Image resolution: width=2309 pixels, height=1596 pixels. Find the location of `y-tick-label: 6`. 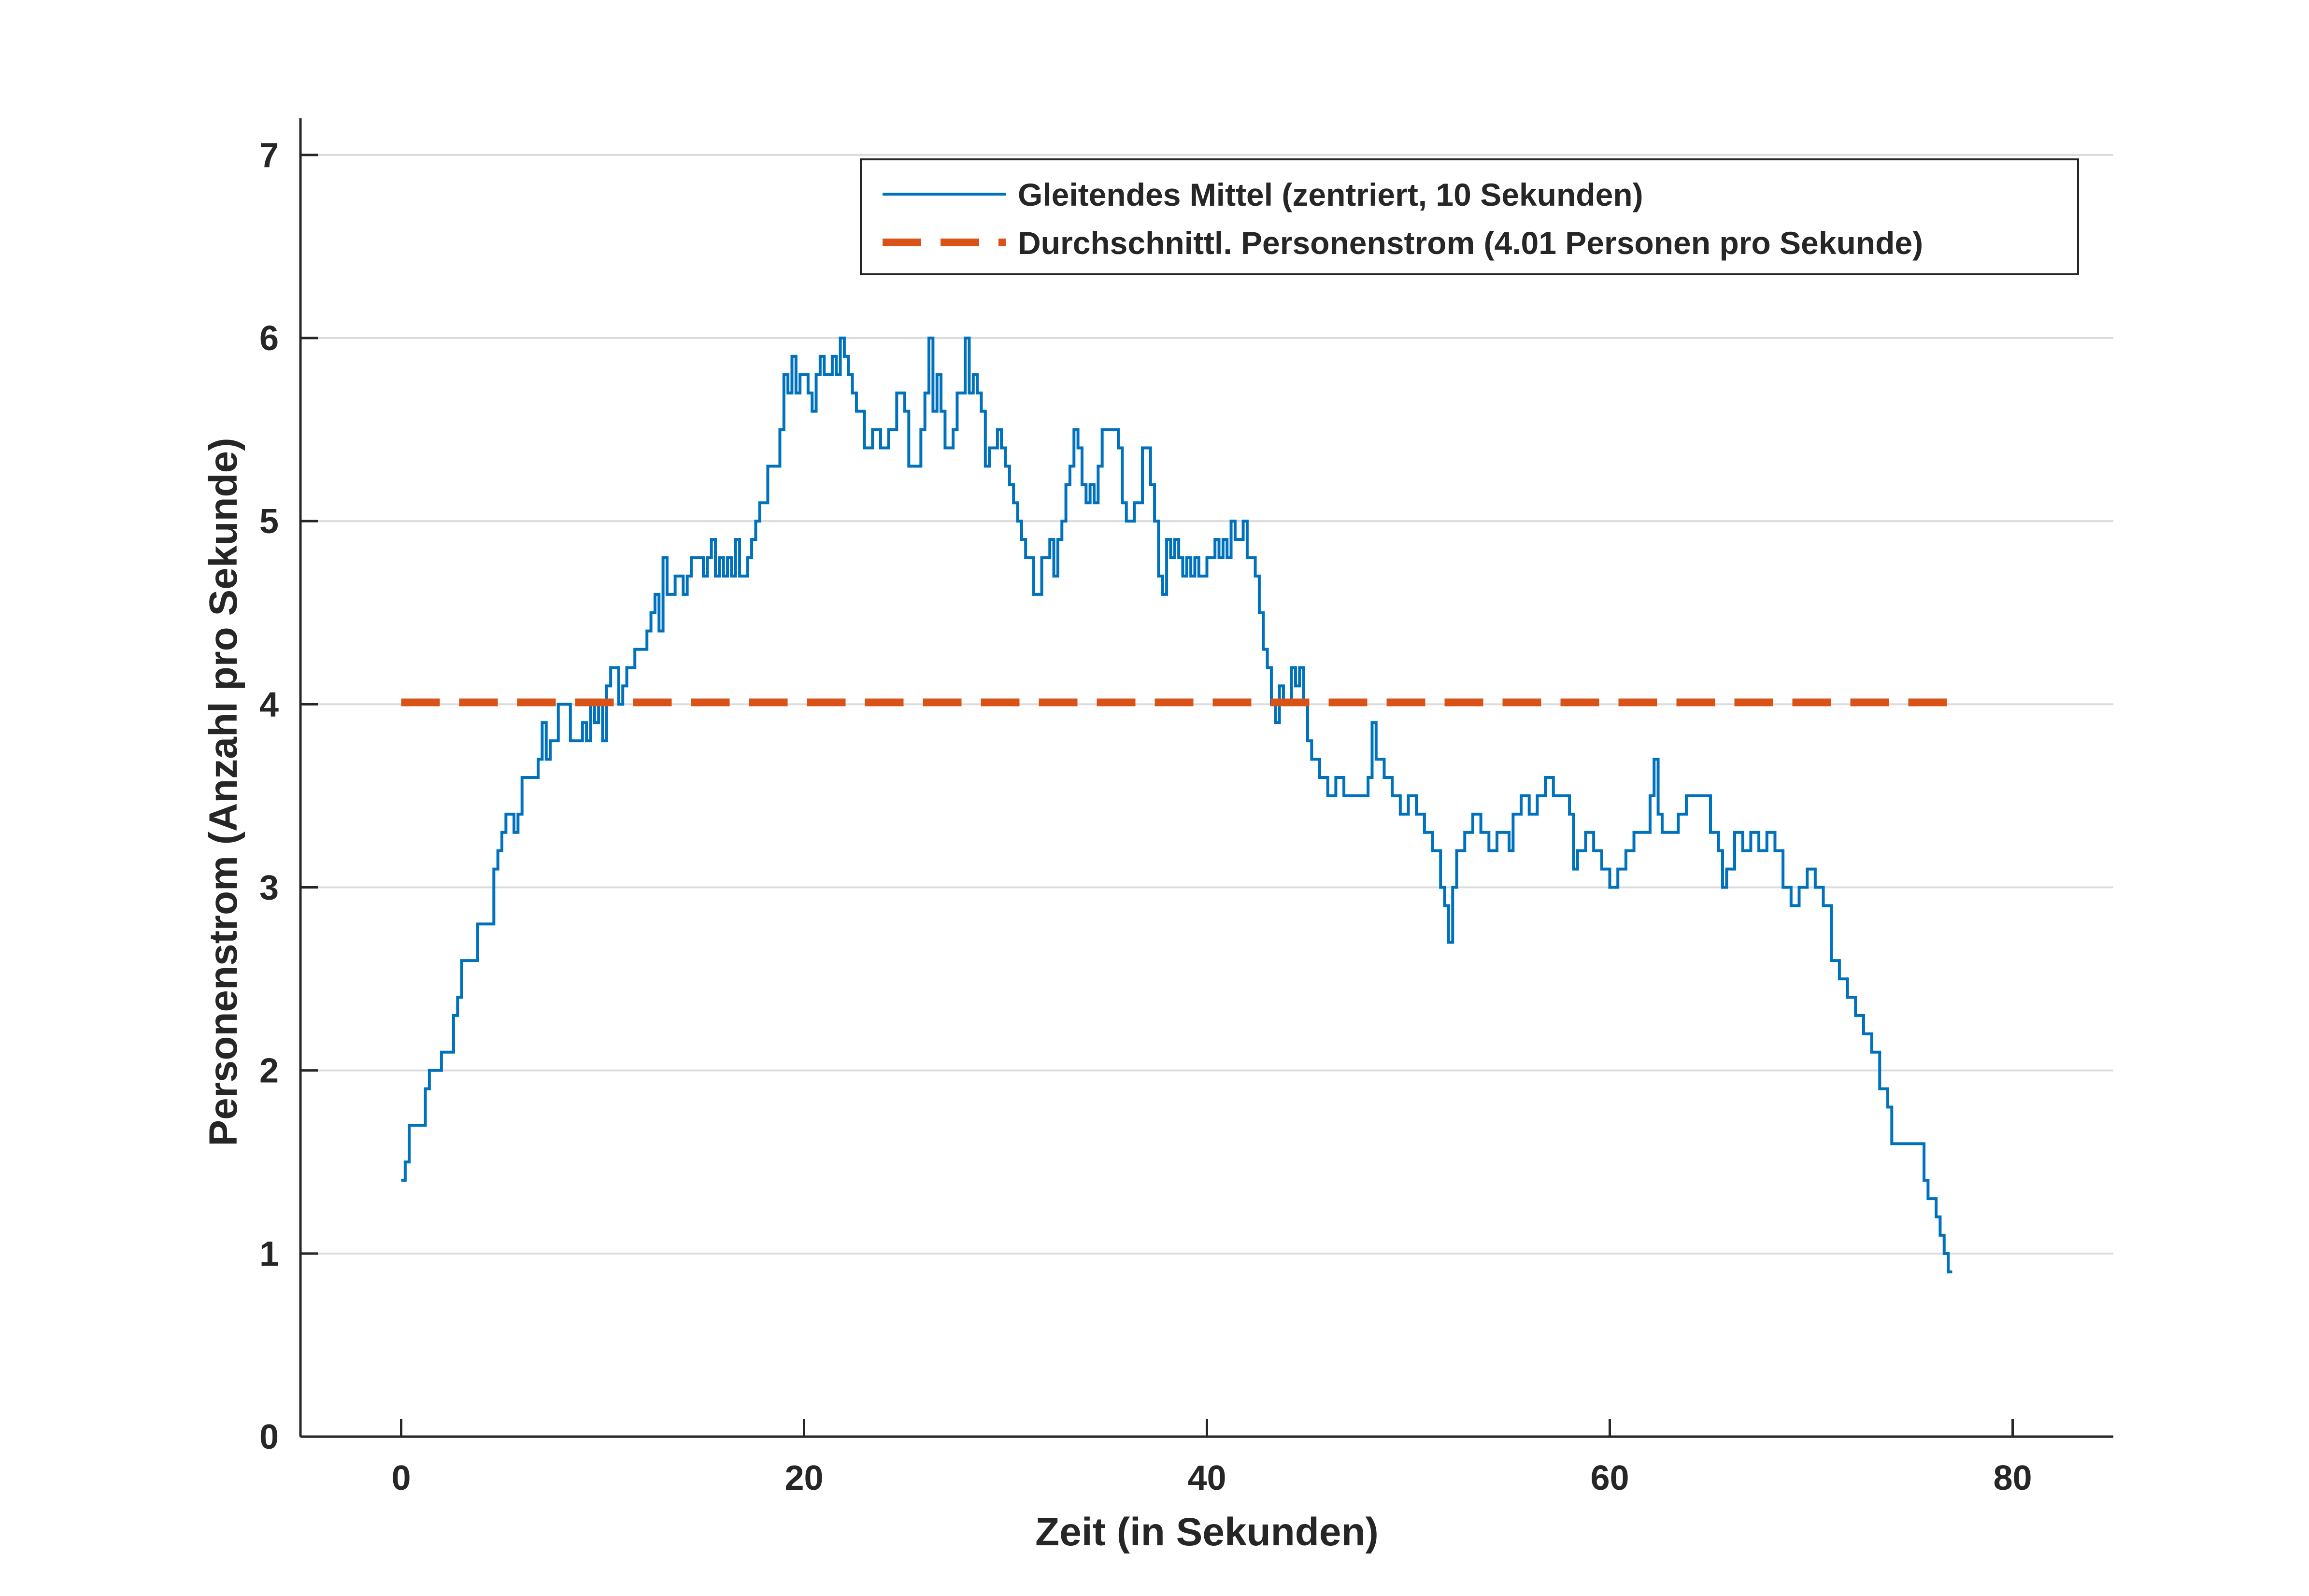

y-tick-label: 6 is located at coordinates (269, 338).